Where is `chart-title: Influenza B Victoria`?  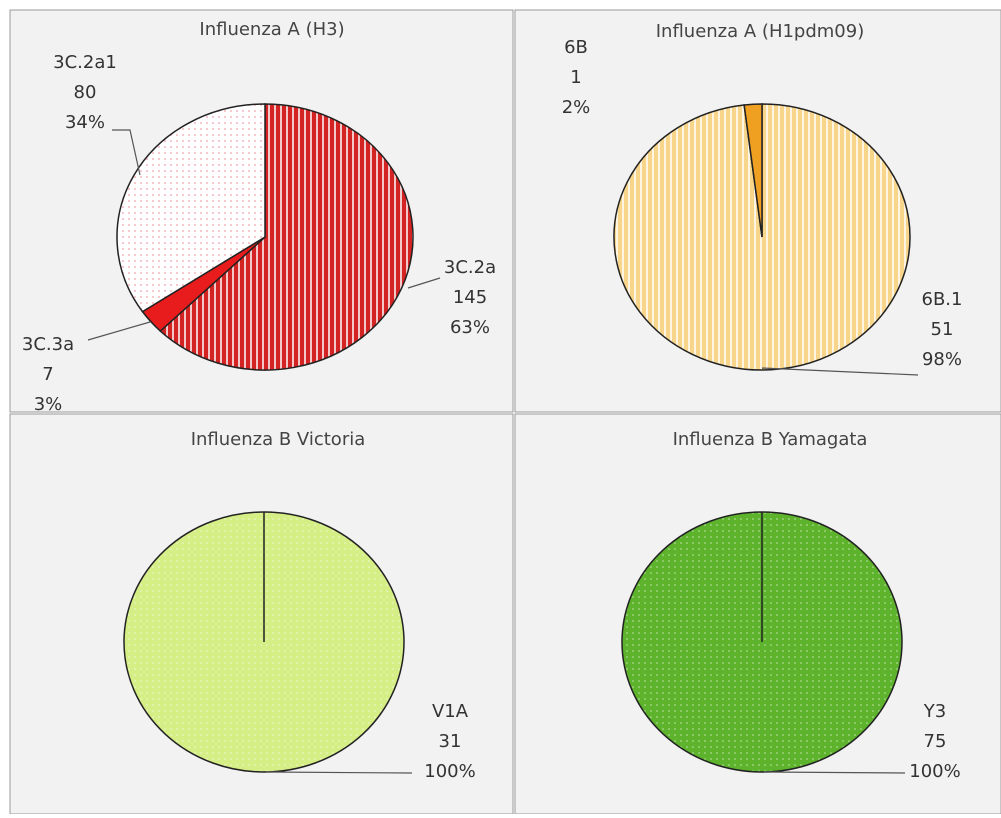
chart-title: Influenza B Victoria is located at coordinates (278, 439).